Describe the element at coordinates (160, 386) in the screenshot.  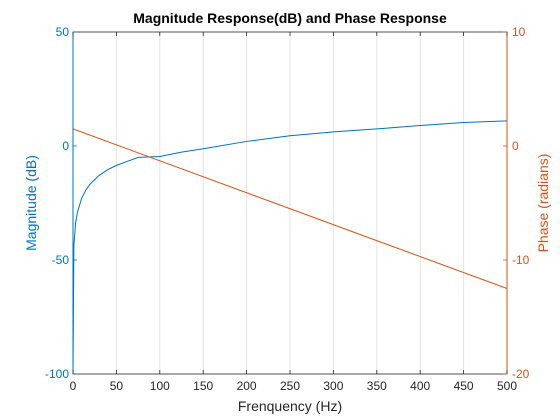
I see `x-tick-label: 100` at that location.